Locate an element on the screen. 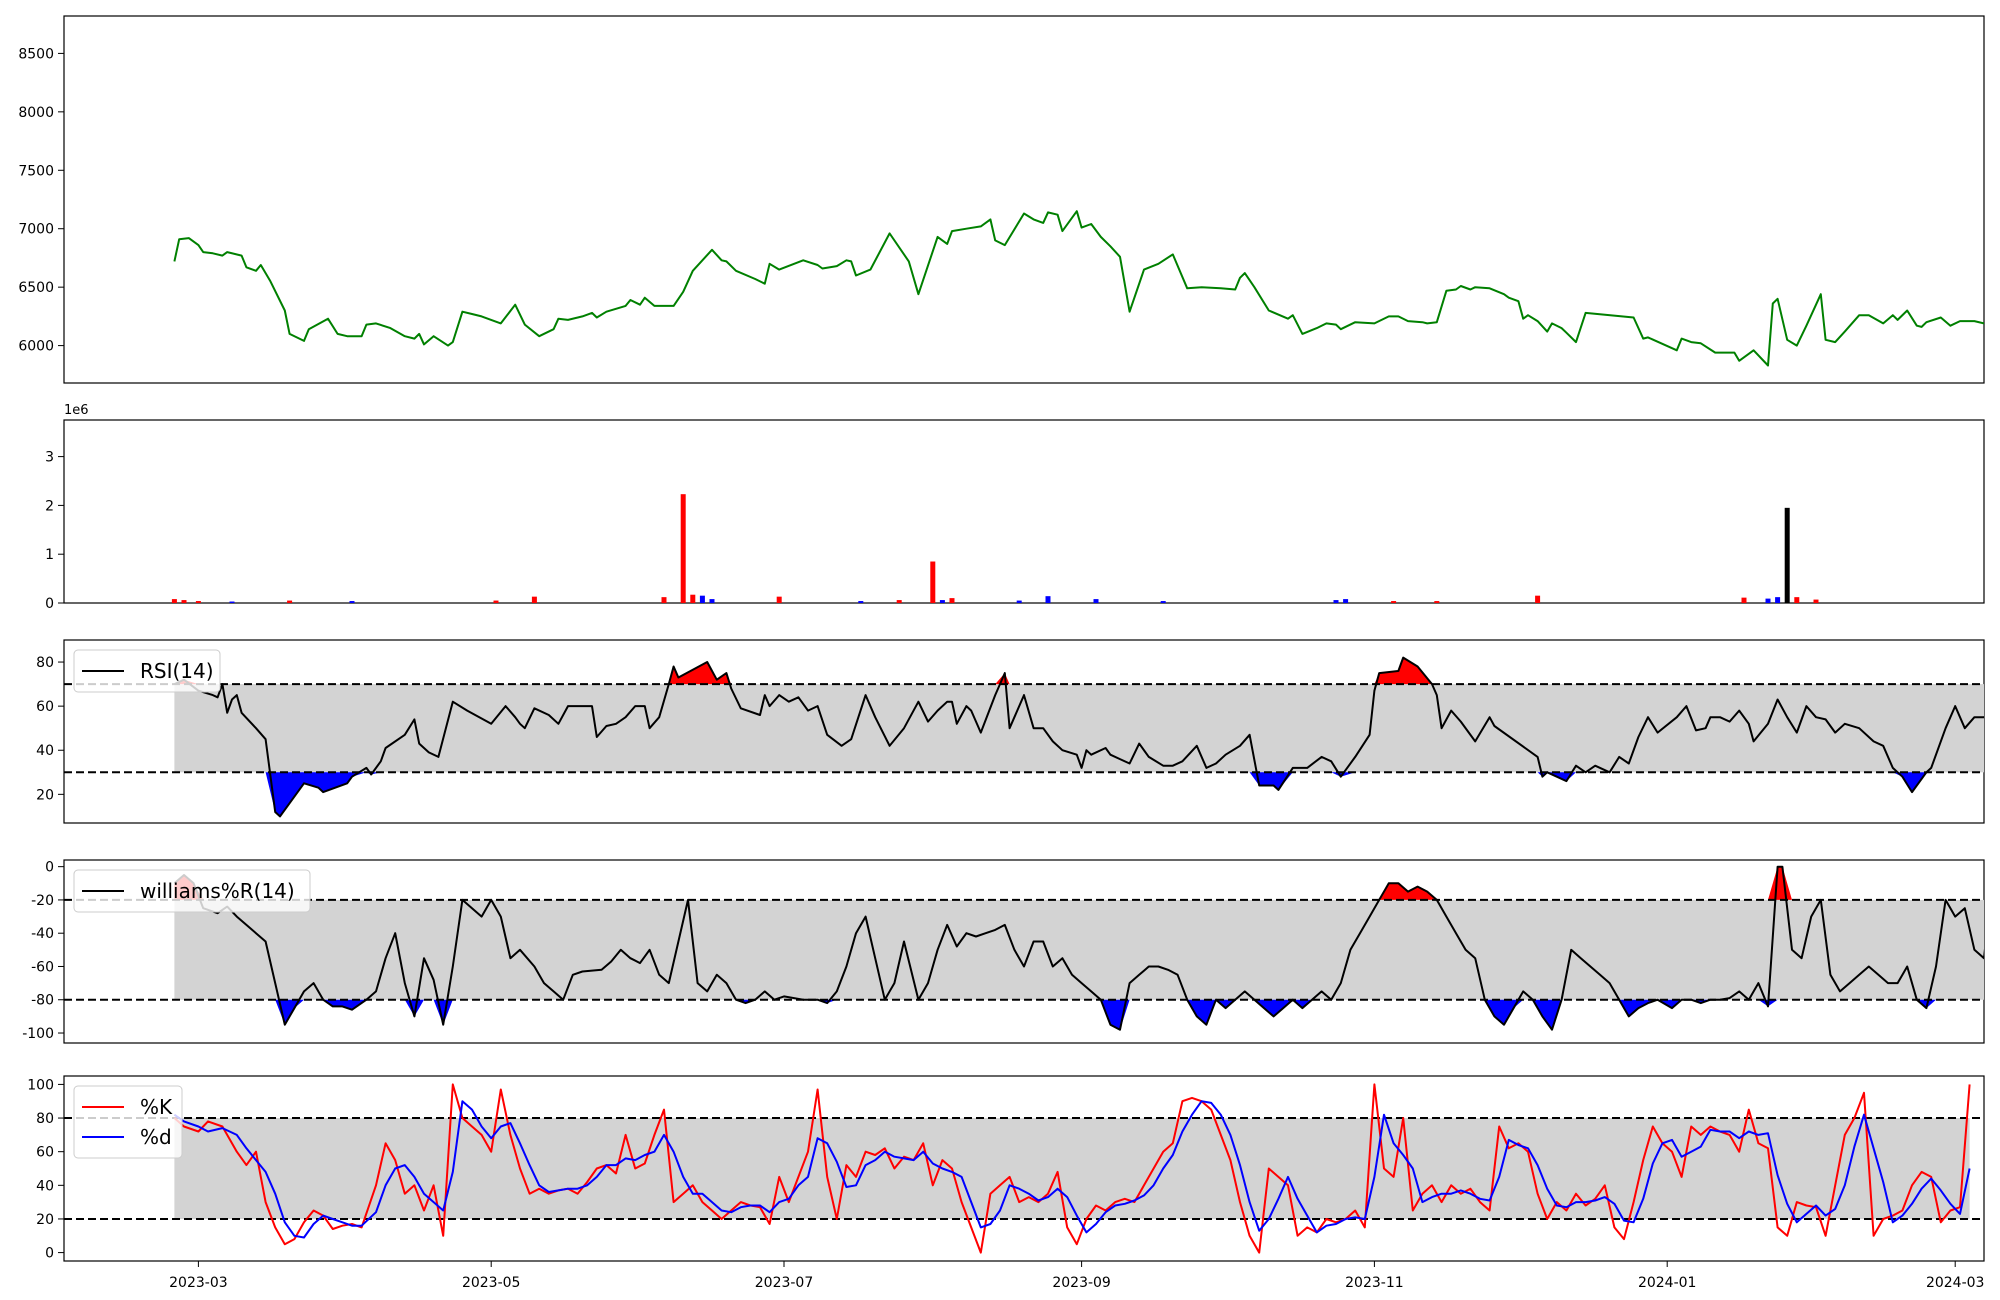 The image size is (2000, 1300). stochastic-neutral-band is located at coordinates (1072, 1168).